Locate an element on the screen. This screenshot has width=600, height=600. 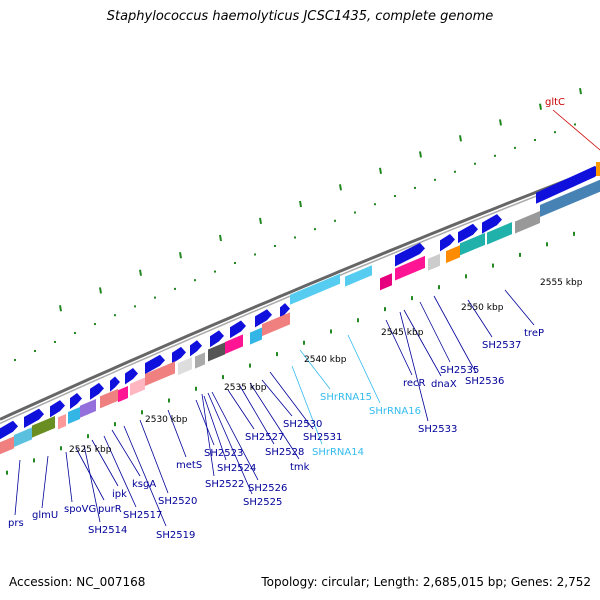
gene-label-tmk: tmk is located at coordinates (300, 467).